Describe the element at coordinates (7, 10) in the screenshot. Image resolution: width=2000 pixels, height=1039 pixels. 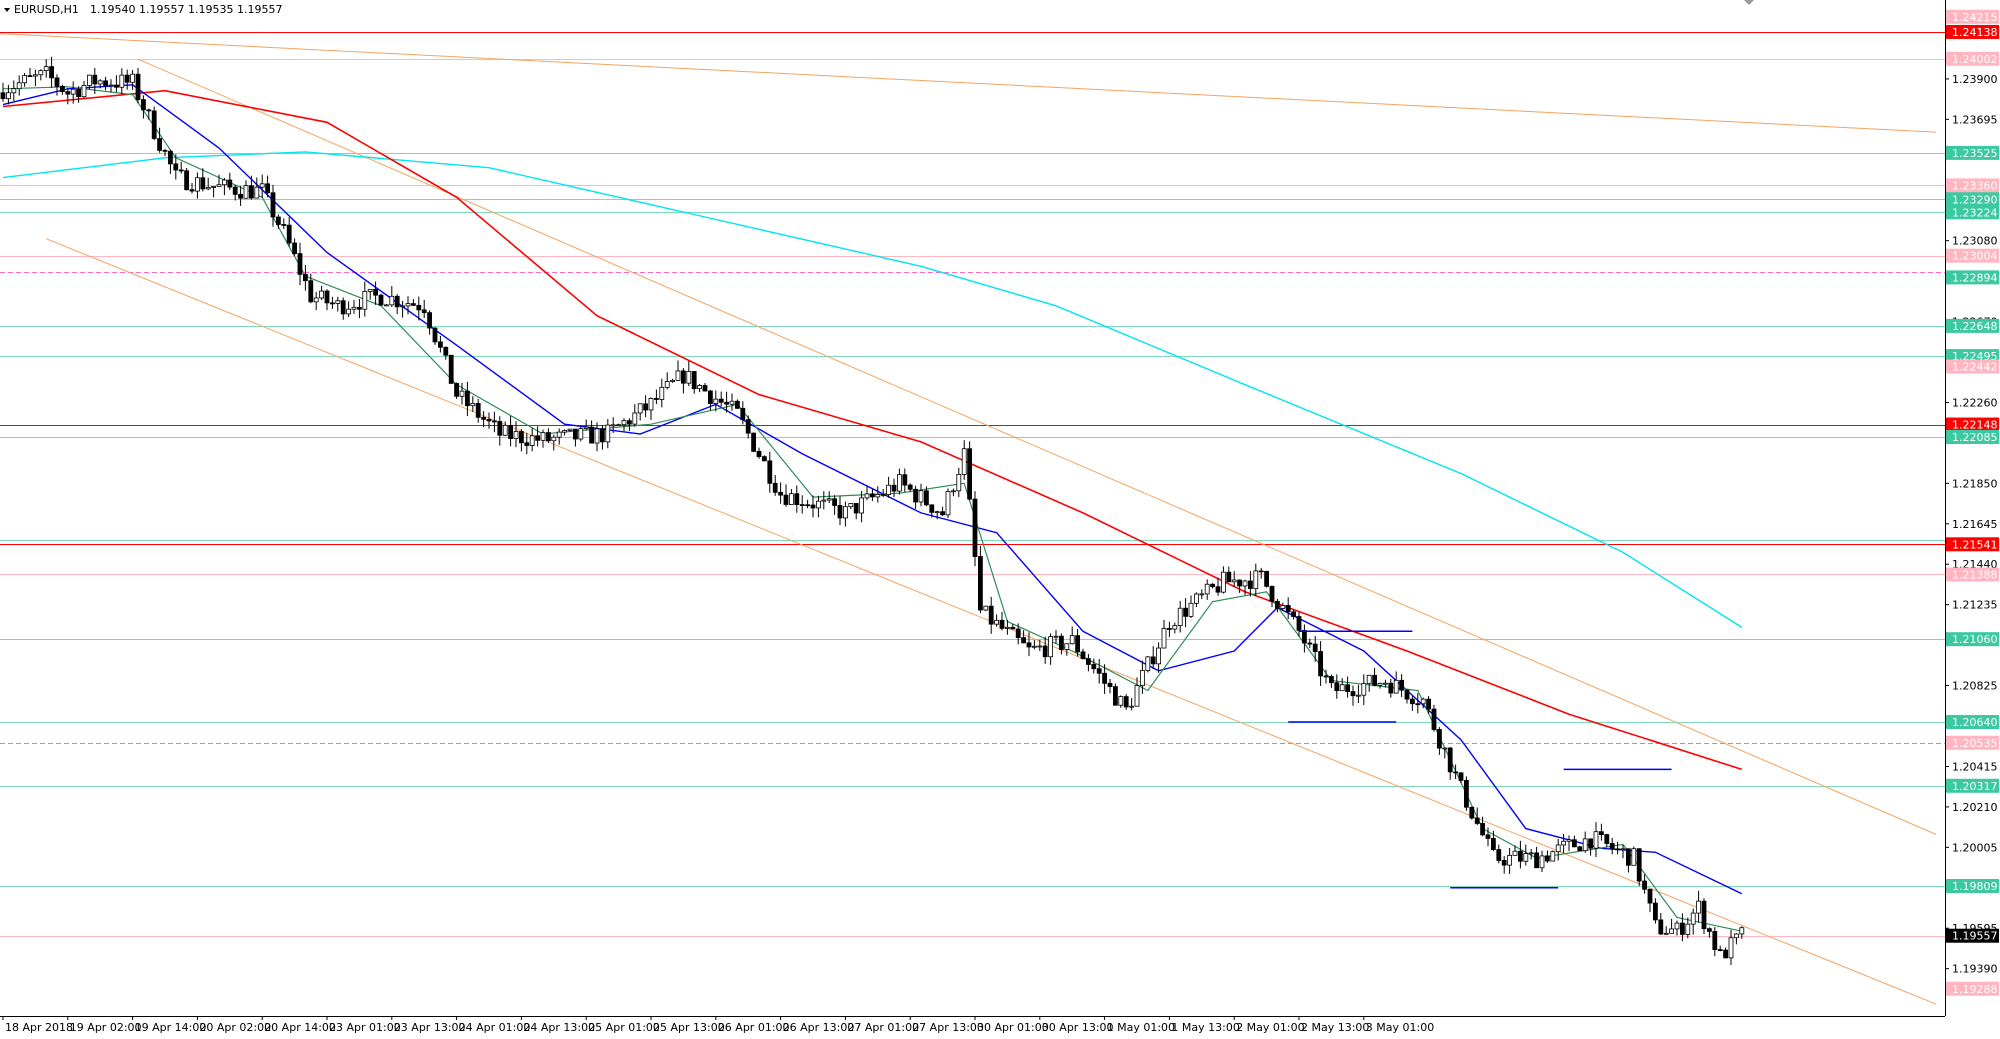
I see `collapse-triangle-icon` at that location.